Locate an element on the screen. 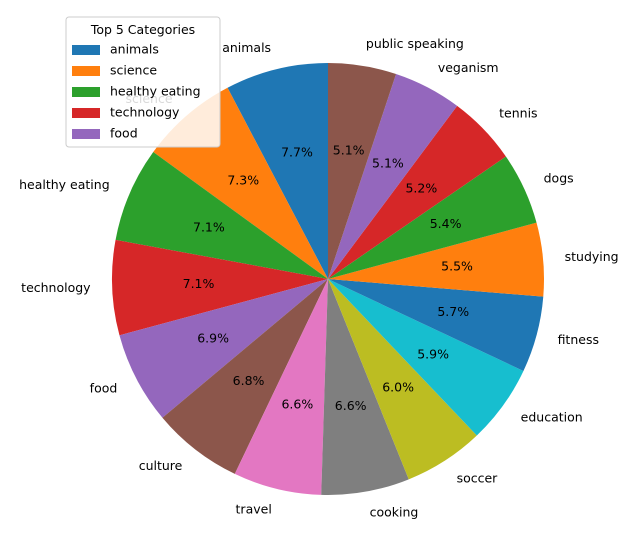 Image resolution: width=634 pixels, height=559 pixels. slice-dogs is located at coordinates (432, 217).